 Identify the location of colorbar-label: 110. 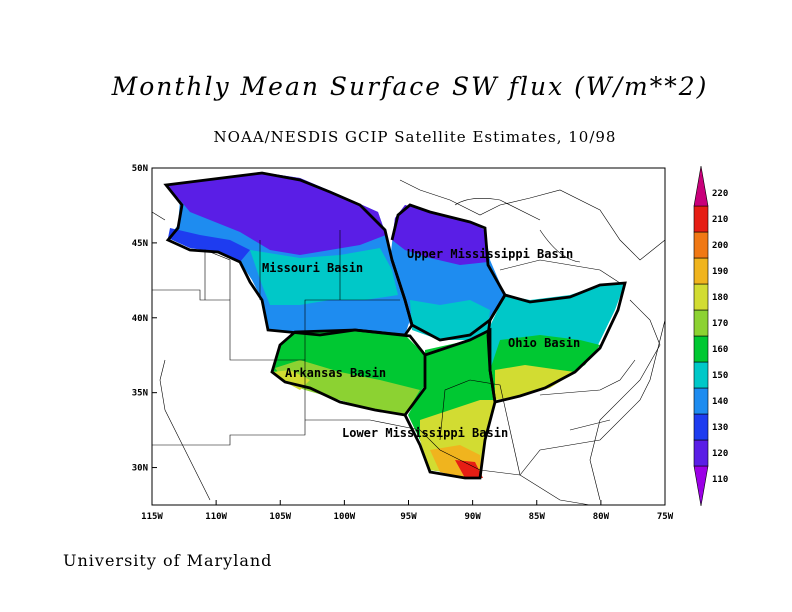
(720, 480).